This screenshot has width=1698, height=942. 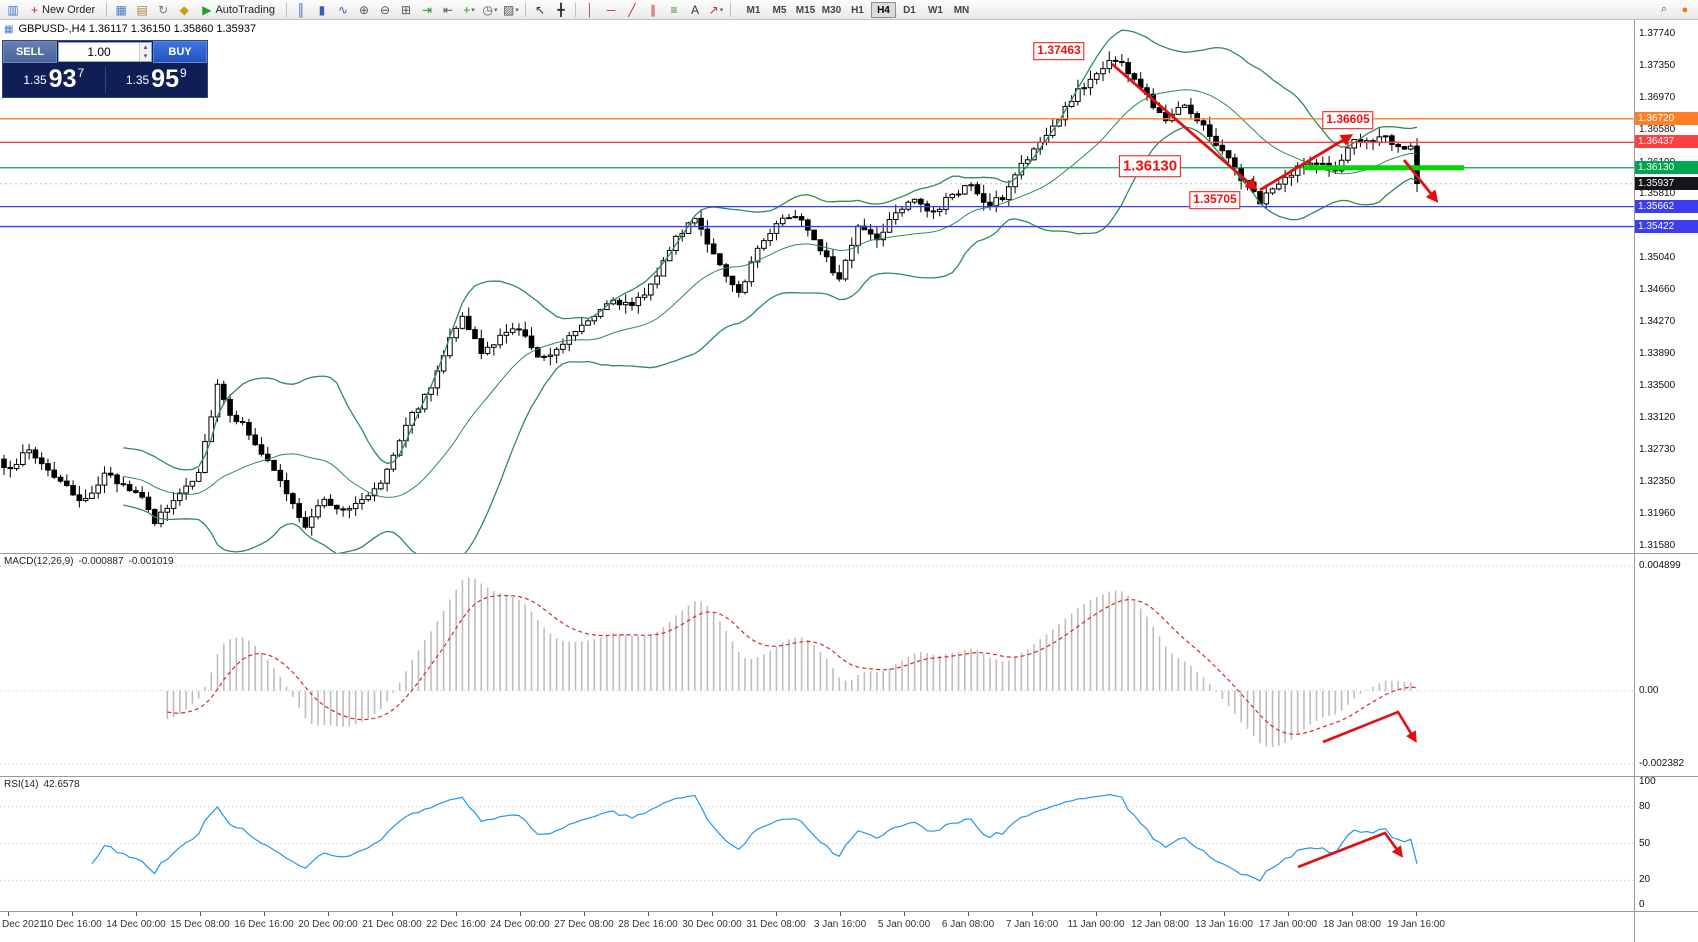 I want to click on timeframe-toolbar: M1 M5 M15 M30 H1 H4 D1 W1 MN, so click(x=857, y=9).